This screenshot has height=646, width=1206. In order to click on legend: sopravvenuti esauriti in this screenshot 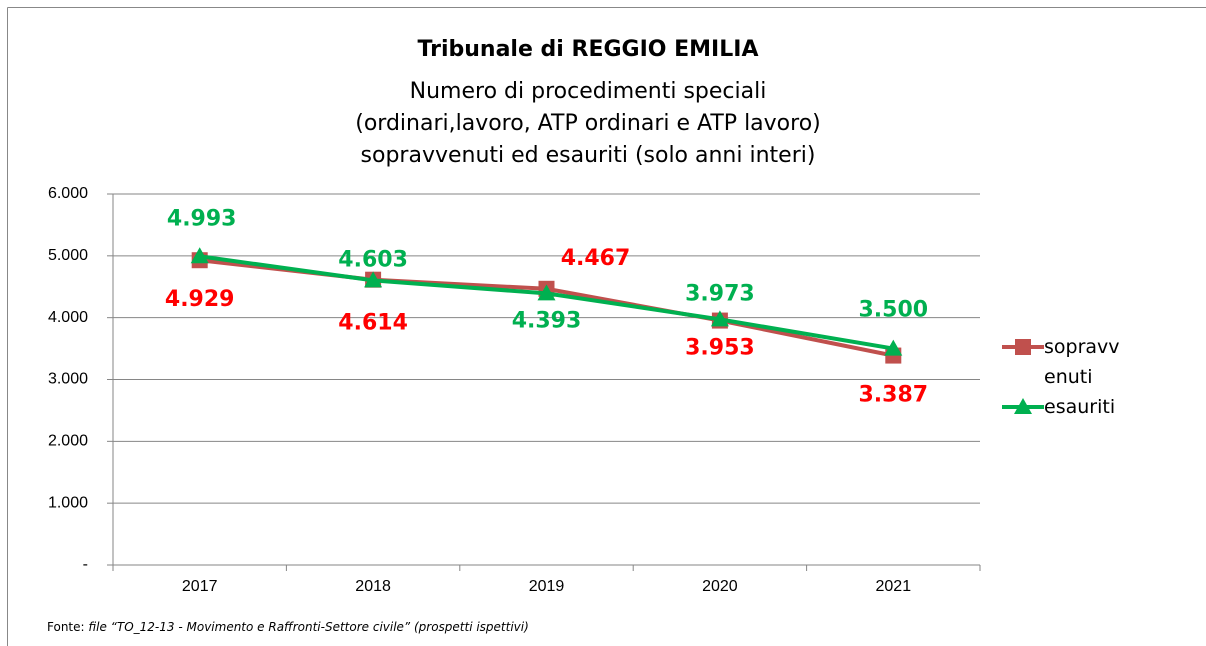, I will do `click(1062, 377)`.